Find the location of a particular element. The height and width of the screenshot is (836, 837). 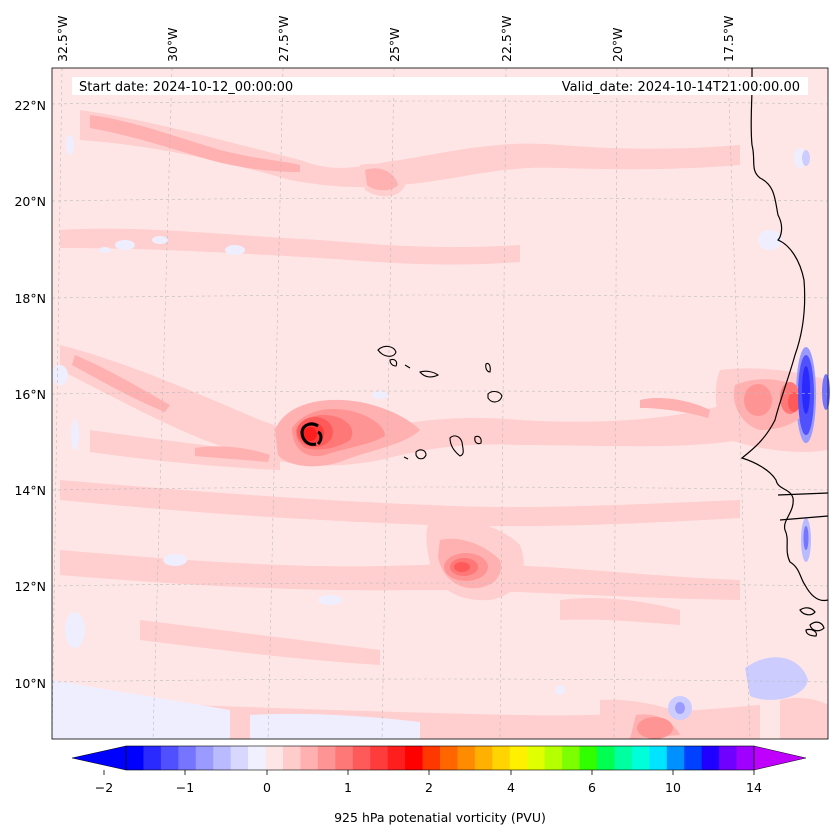

colorbar-tick-label: −2 is located at coordinates (104, 787).